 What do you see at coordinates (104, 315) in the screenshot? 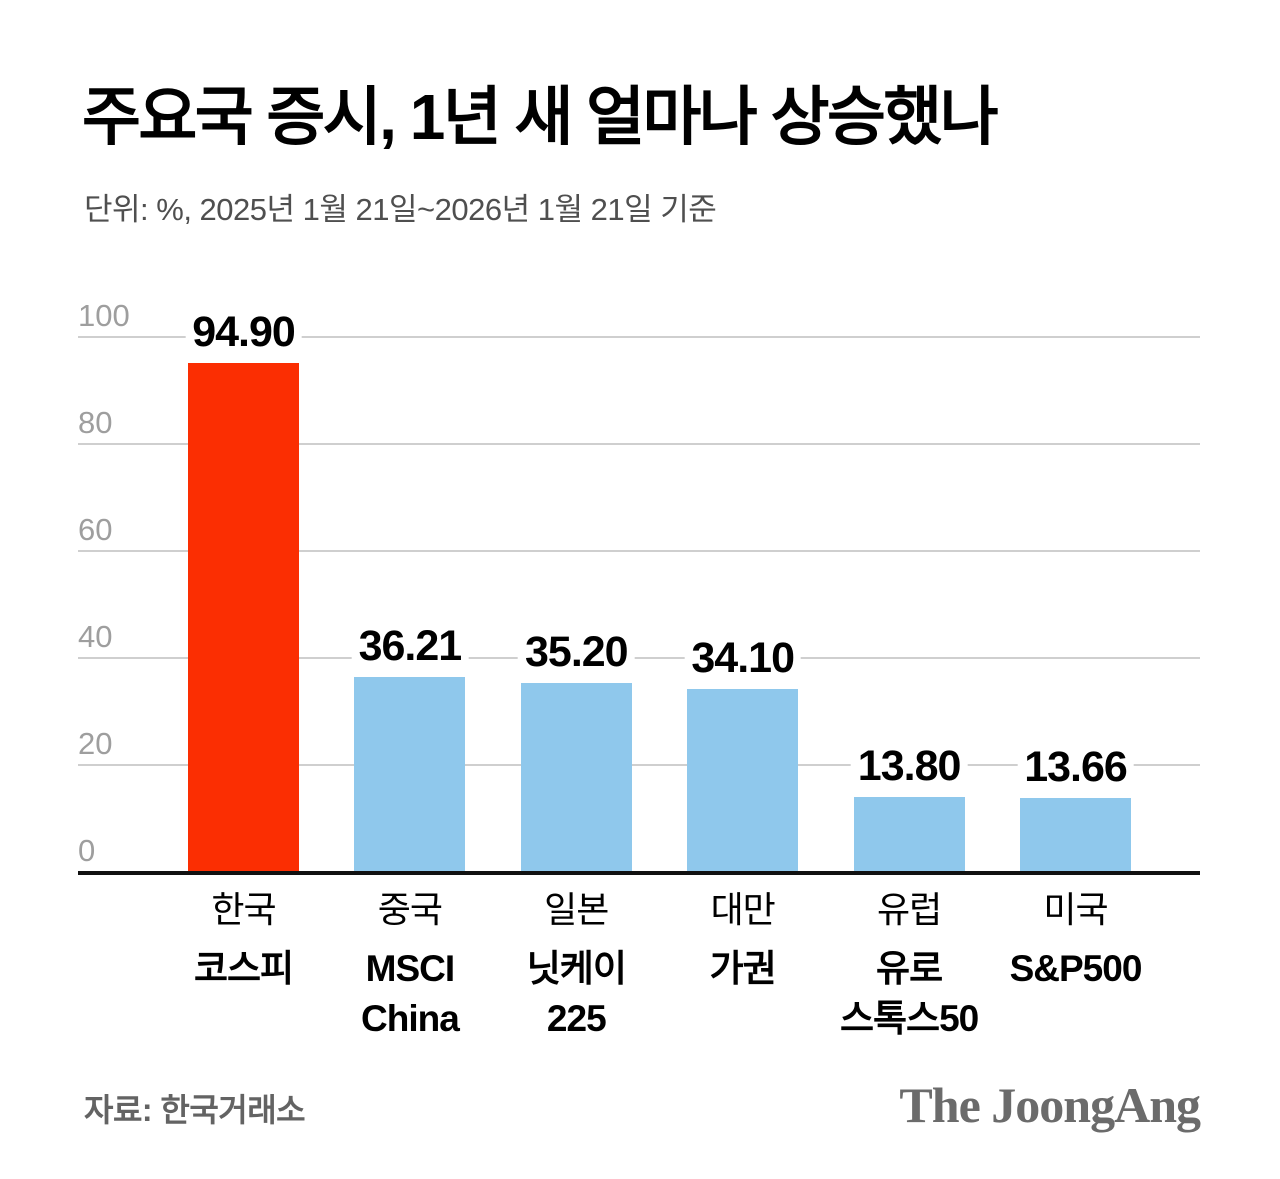
I see `y-axis-tick-label: 100` at bounding box center [104, 315].